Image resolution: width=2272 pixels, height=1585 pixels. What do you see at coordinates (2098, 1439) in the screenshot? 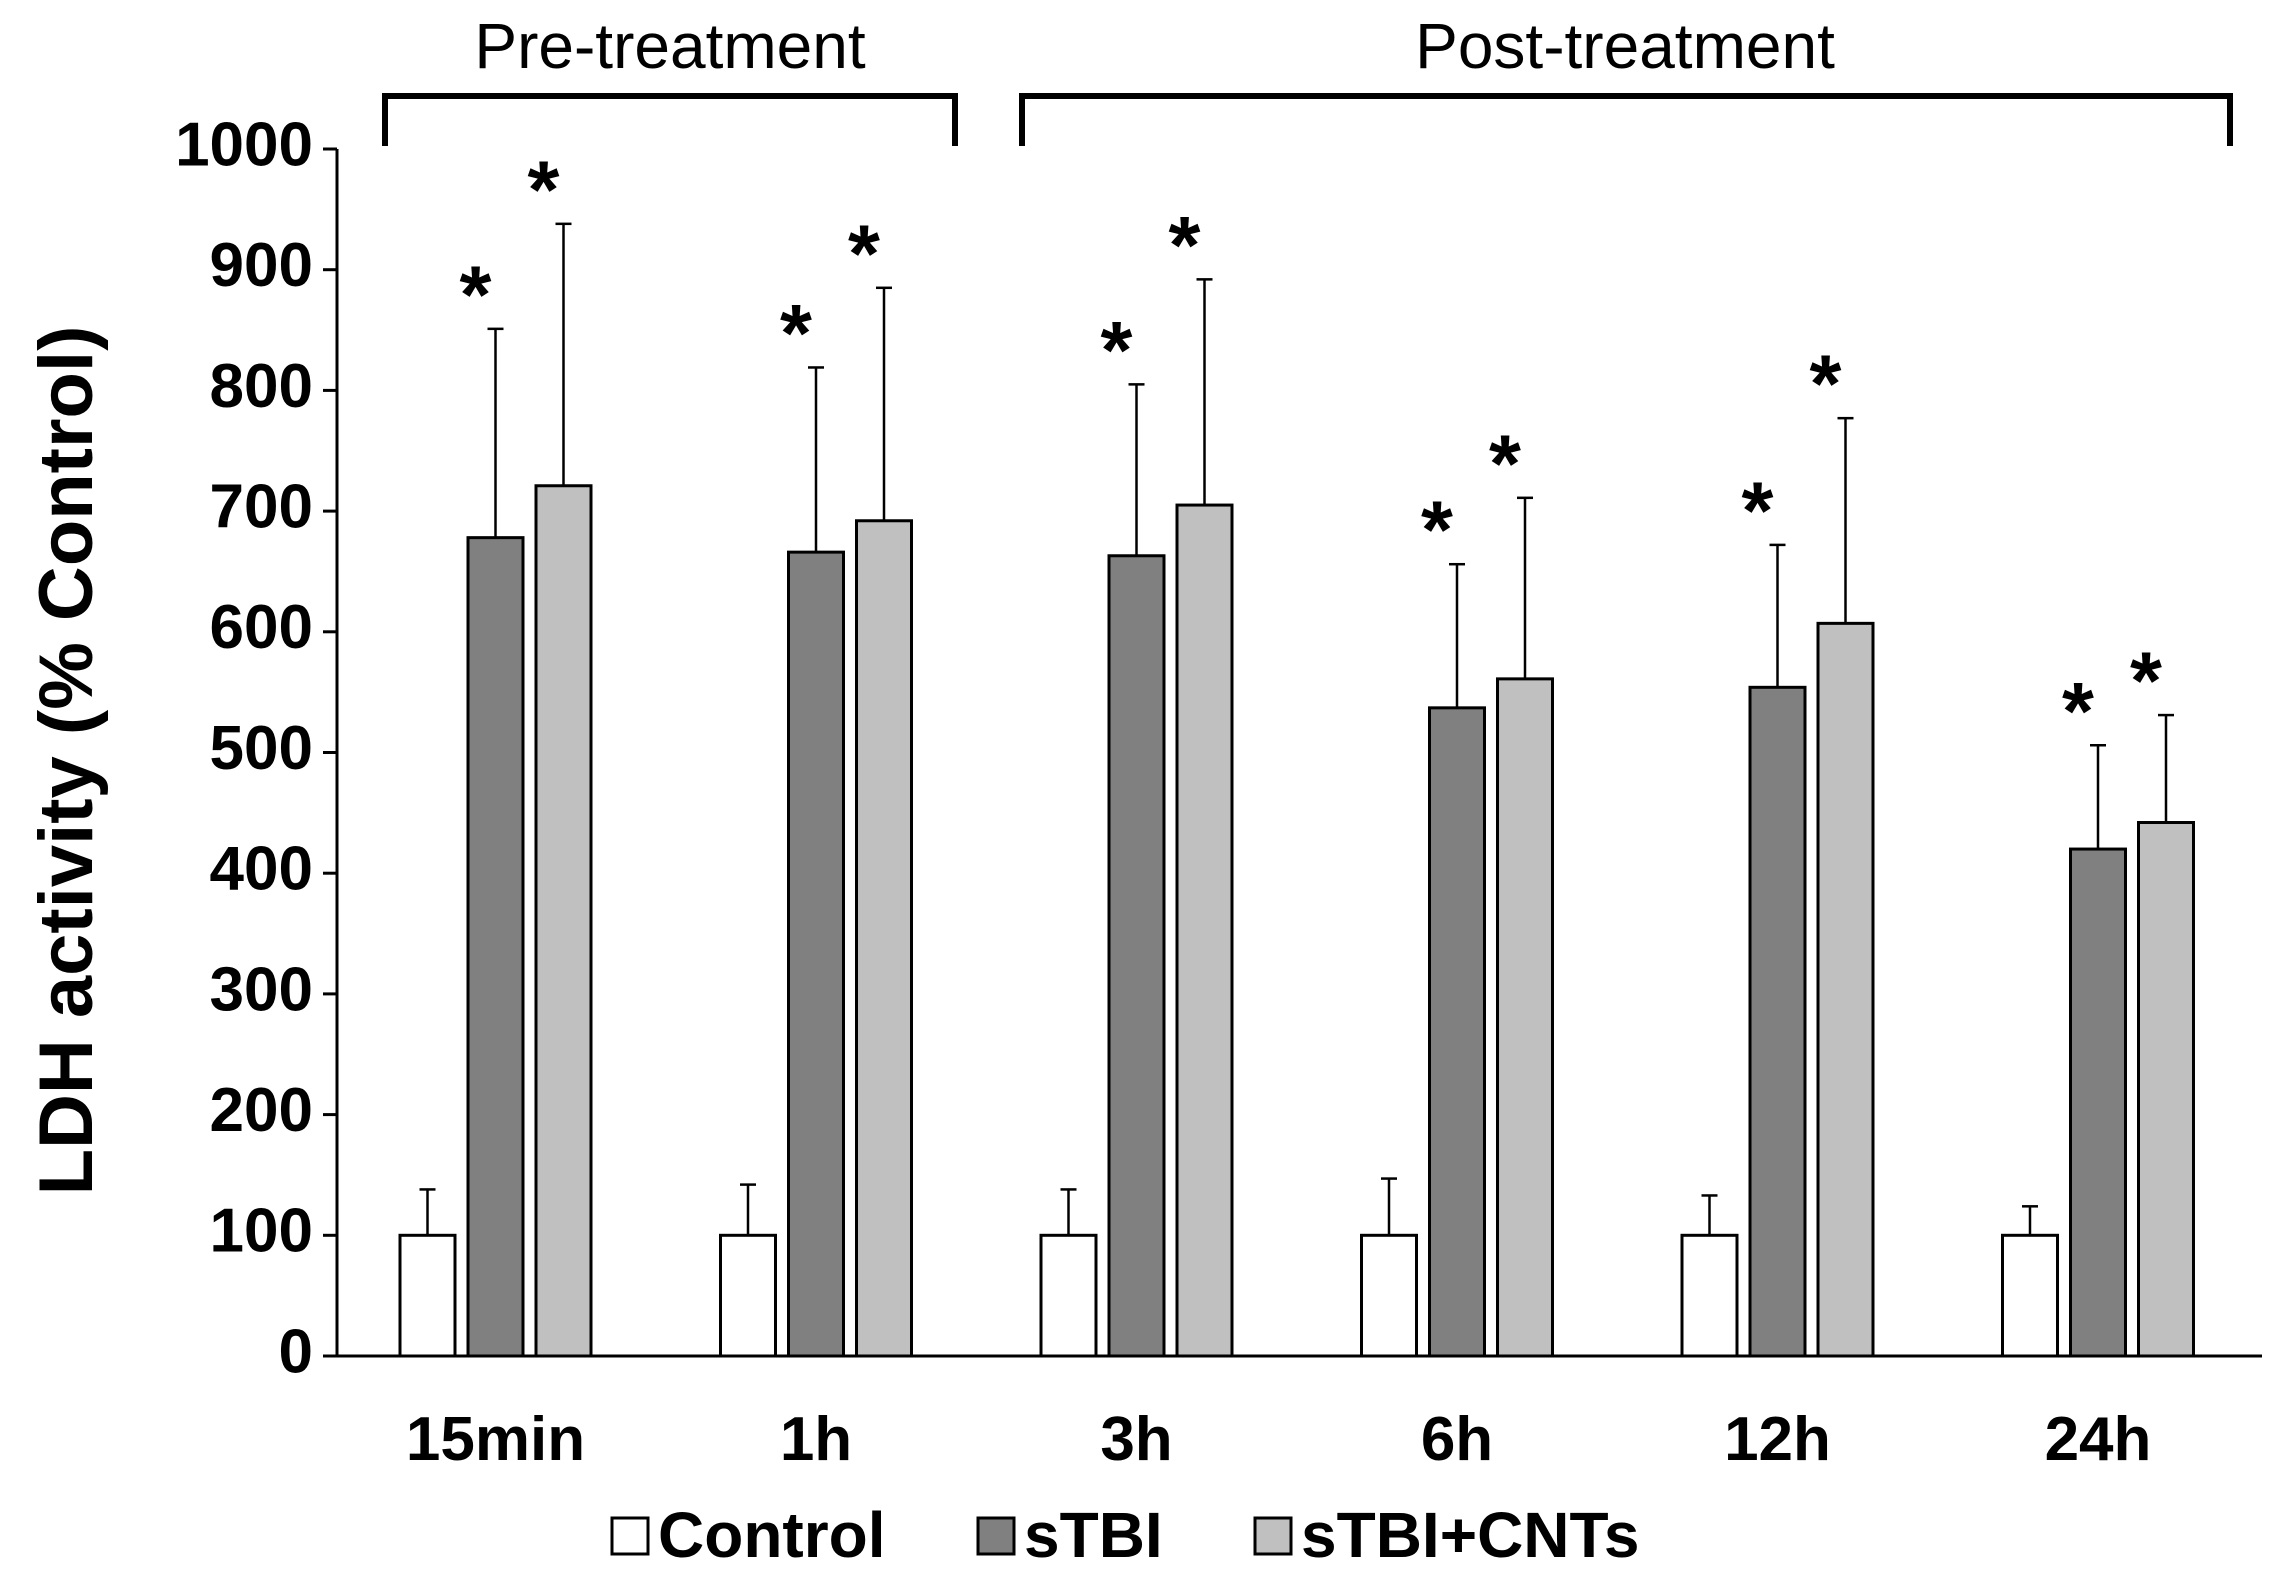
I see `x-tick-label-24h: 24h` at bounding box center [2098, 1439].